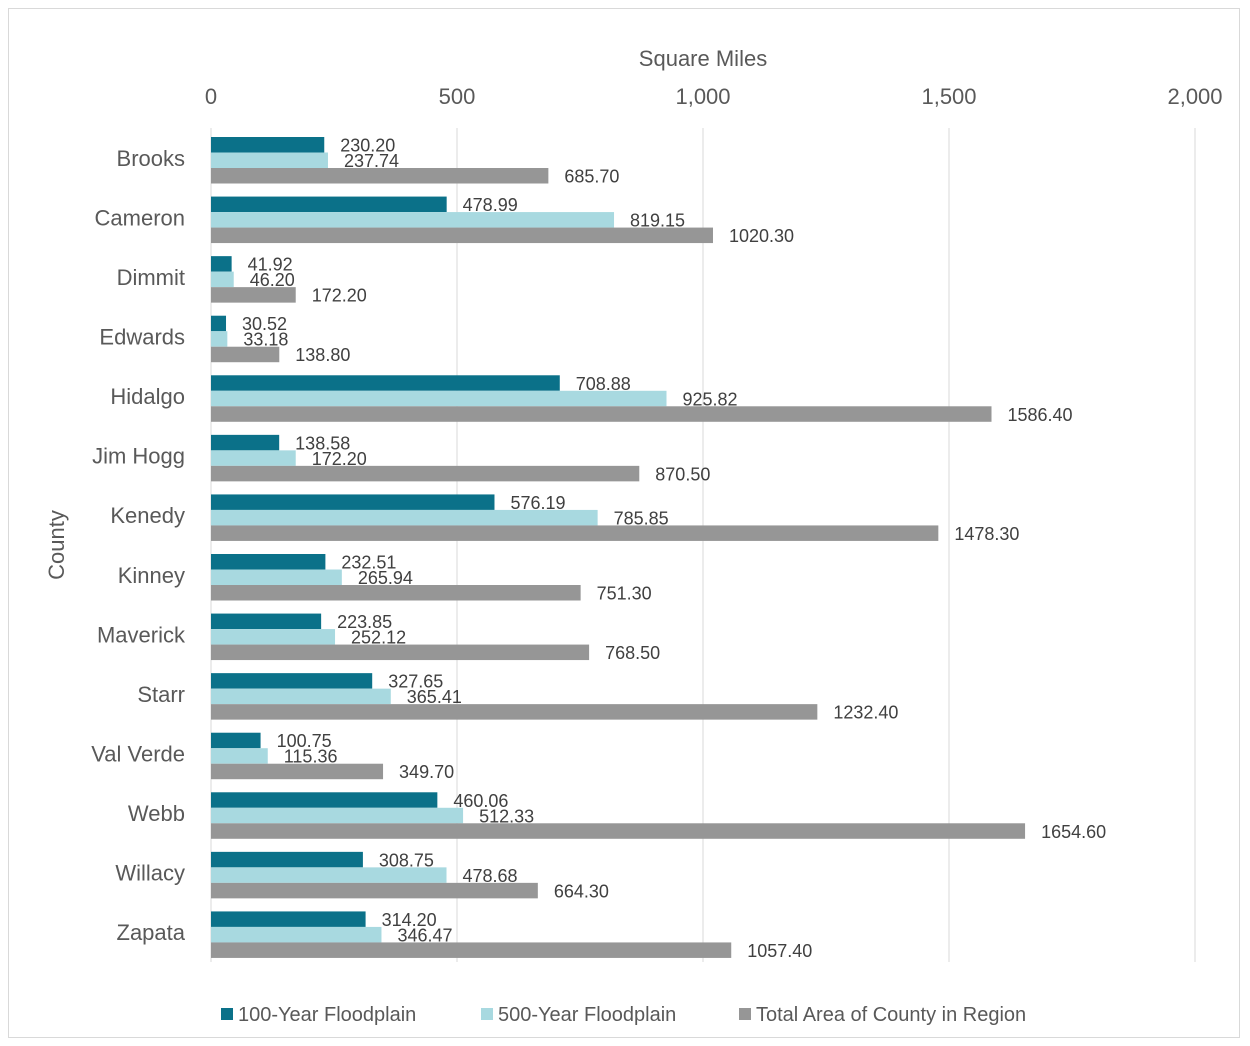 Image resolution: width=1250 pixels, height=1046 pixels. Describe the element at coordinates (710, 399) in the screenshot. I see `data-label: 925.82` at that location.